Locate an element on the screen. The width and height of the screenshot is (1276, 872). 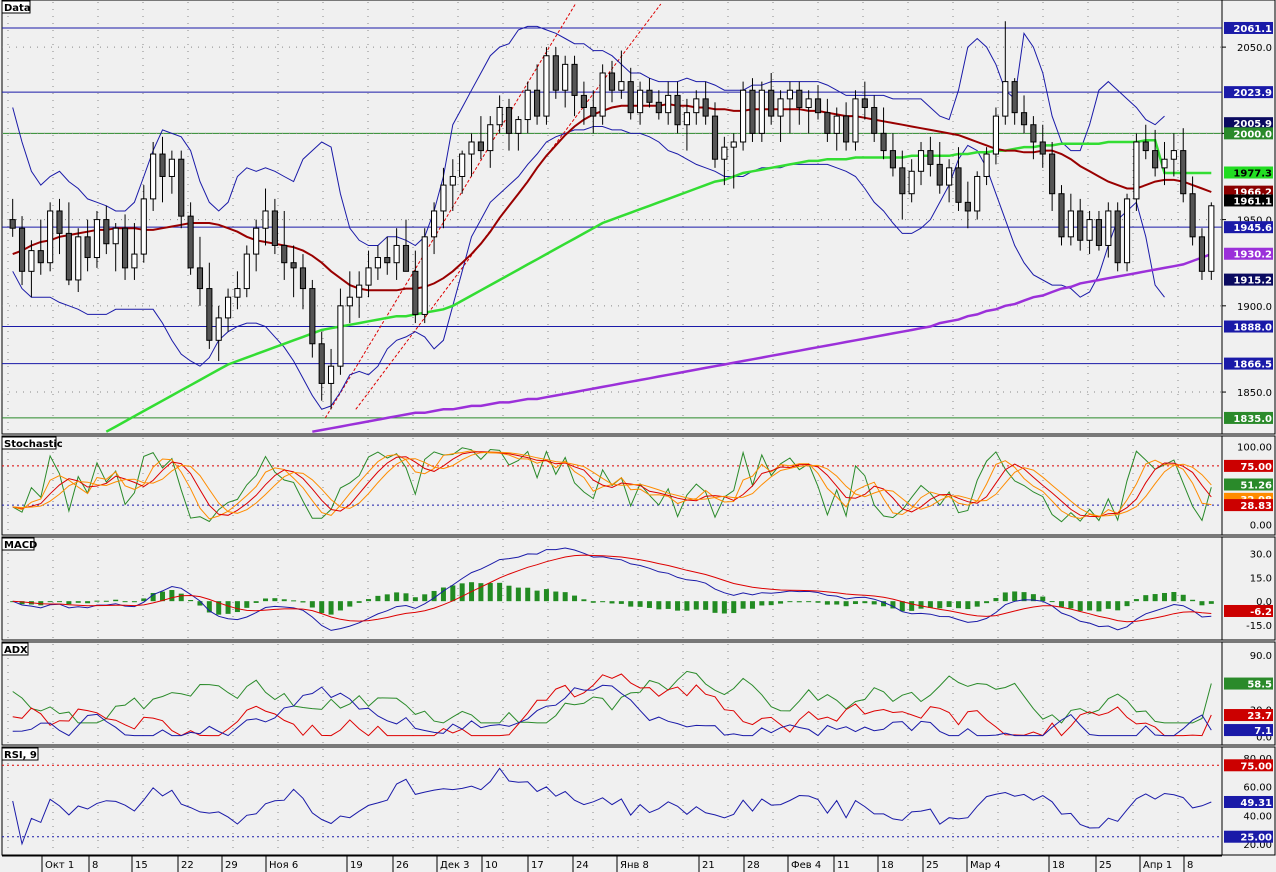
x-tick-label: Янв 8 is located at coordinates (634, 865).